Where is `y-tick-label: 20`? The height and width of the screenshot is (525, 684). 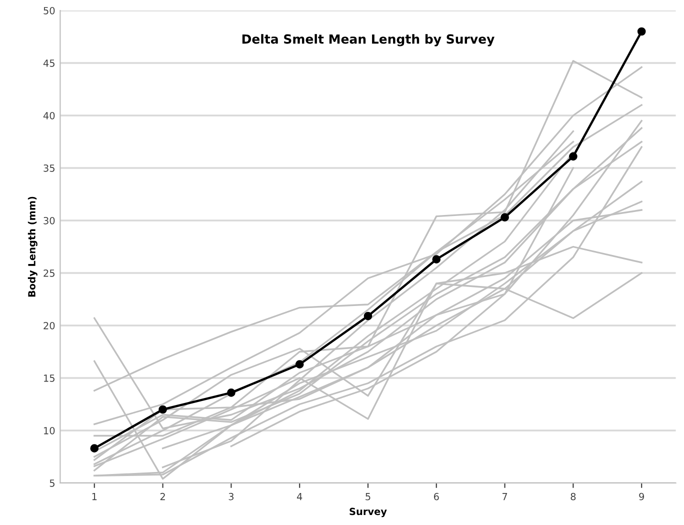
y-tick-label: 20 is located at coordinates (49, 326).